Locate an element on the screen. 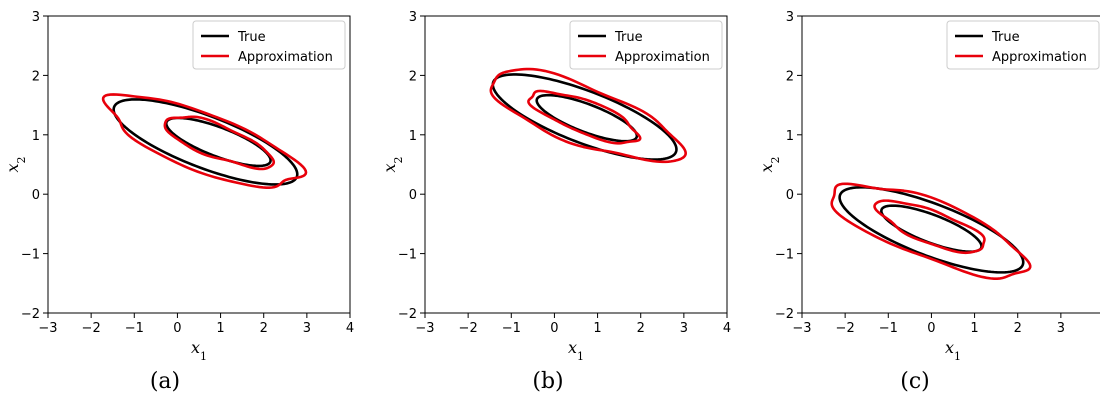 Image resolution: width=1100 pixels, height=396 pixels. panel-caption: (c) is located at coordinates (915, 381).